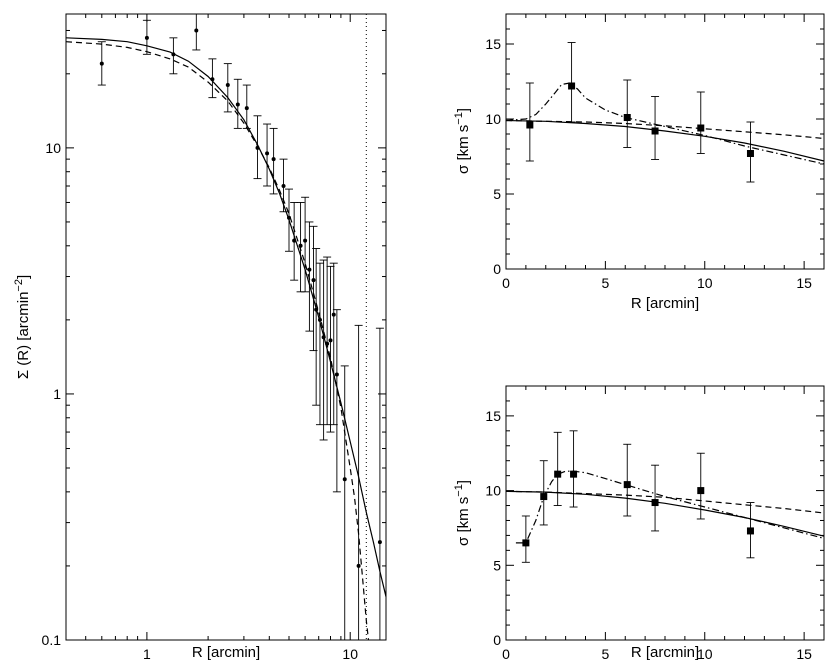 This screenshot has width=830, height=662. I want to click on y-axis-label-superscript: −1, so click(459, 118).